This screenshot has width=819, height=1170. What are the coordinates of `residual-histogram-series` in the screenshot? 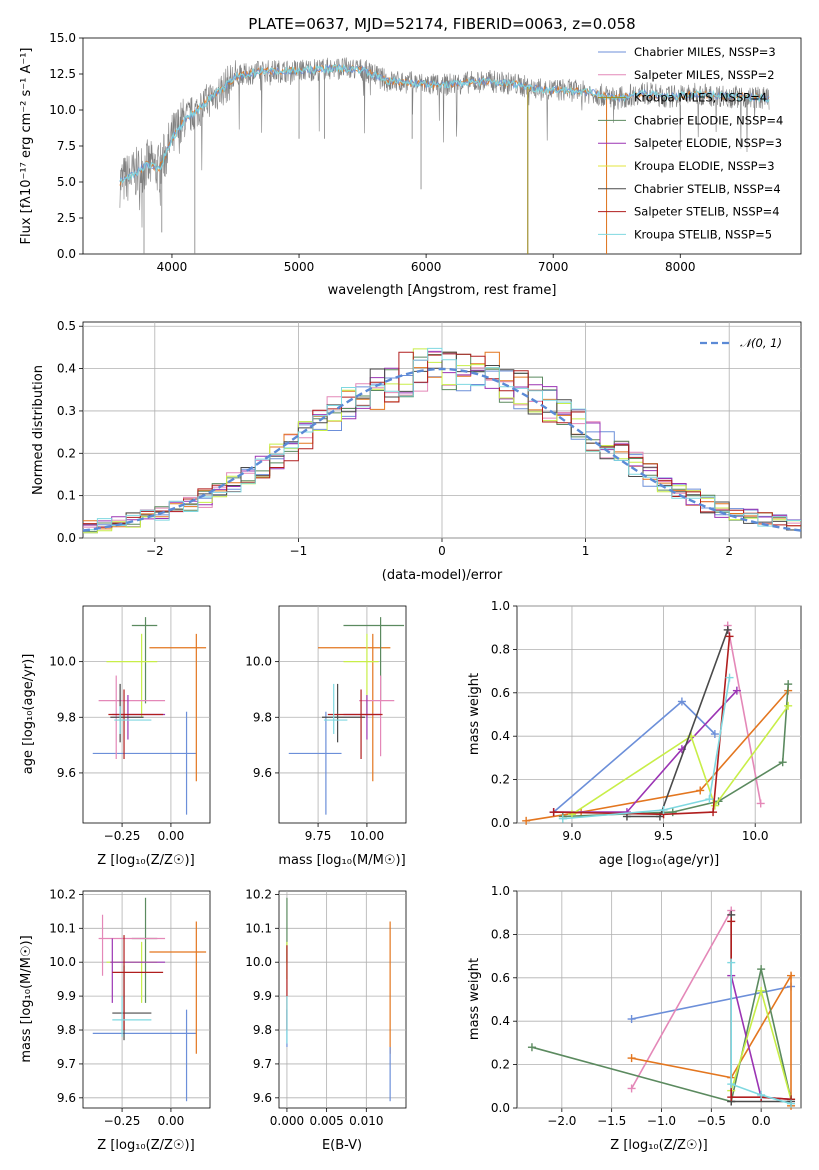 It's located at (442, 441).